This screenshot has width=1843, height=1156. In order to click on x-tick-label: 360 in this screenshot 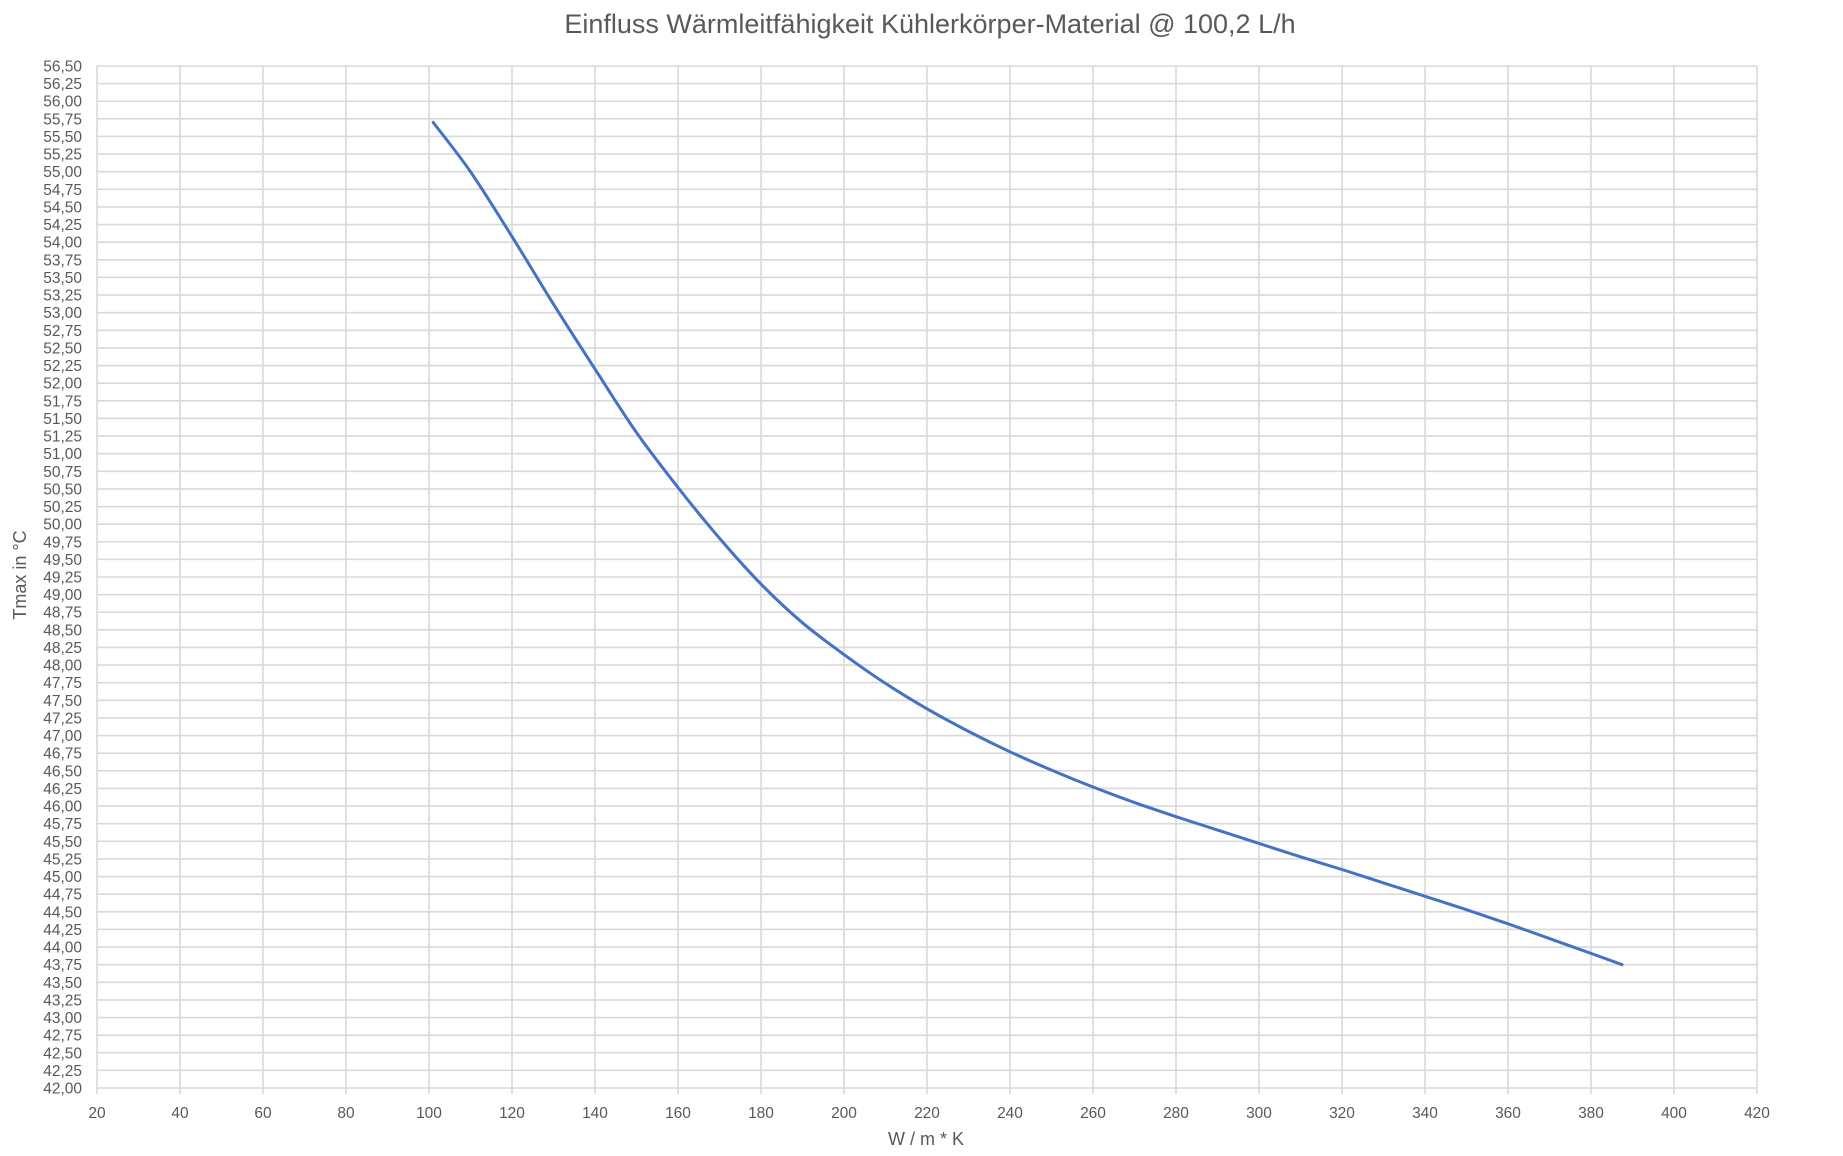, I will do `click(1508, 1113)`.